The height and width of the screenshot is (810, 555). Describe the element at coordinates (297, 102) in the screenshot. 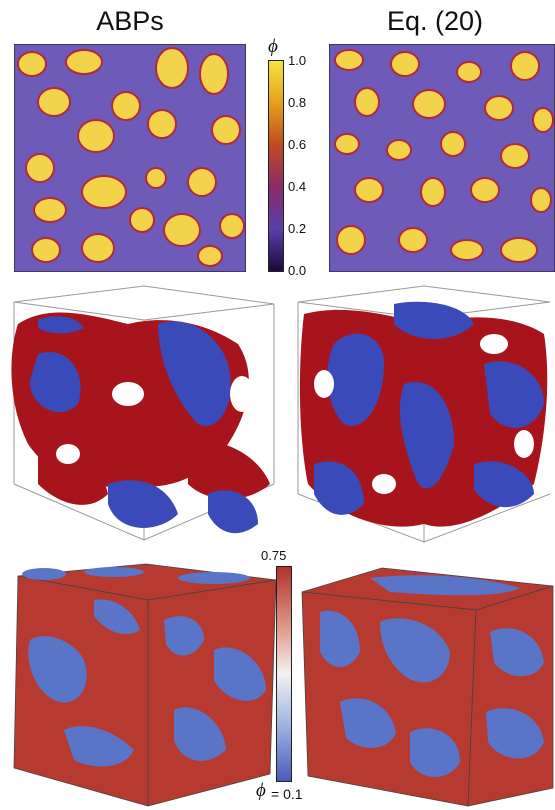

I see `colorbar-tick-0-8: 0.8` at that location.